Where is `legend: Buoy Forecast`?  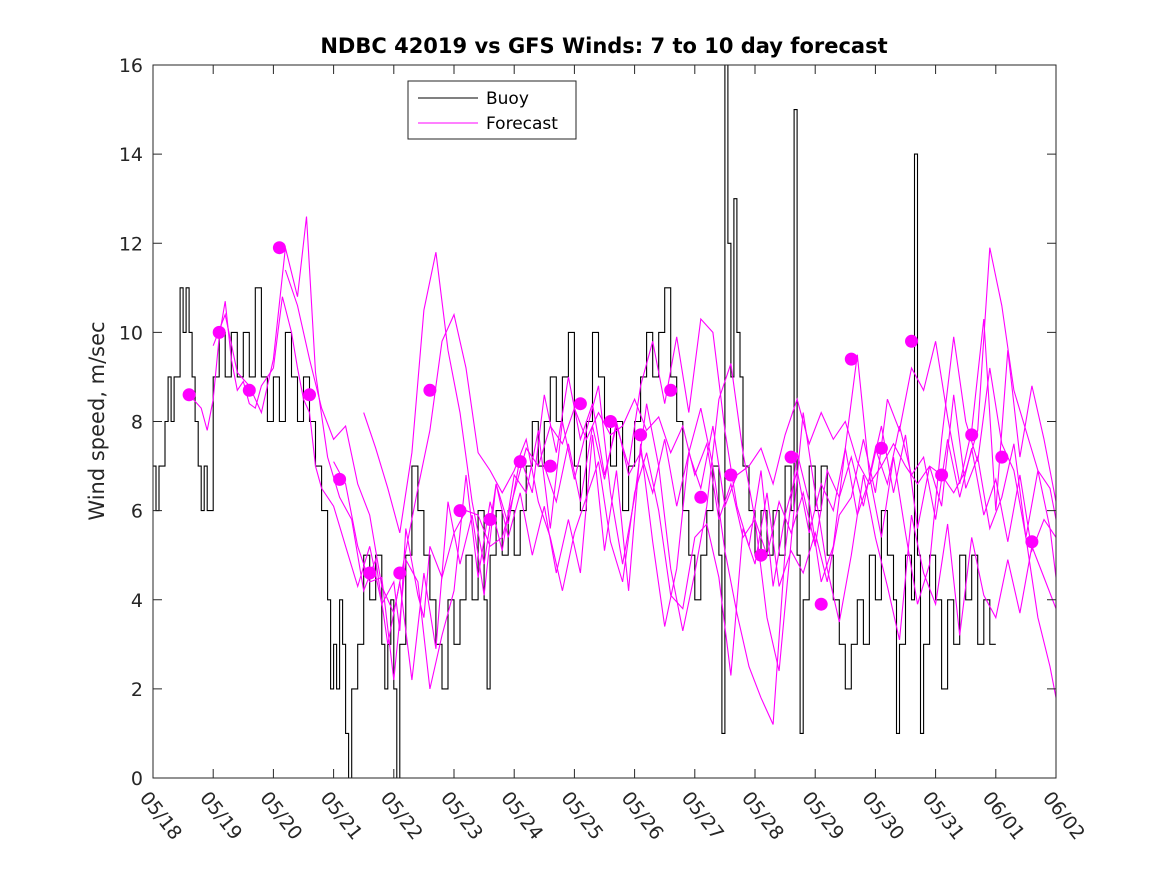
legend: Buoy Forecast is located at coordinates (492, 110).